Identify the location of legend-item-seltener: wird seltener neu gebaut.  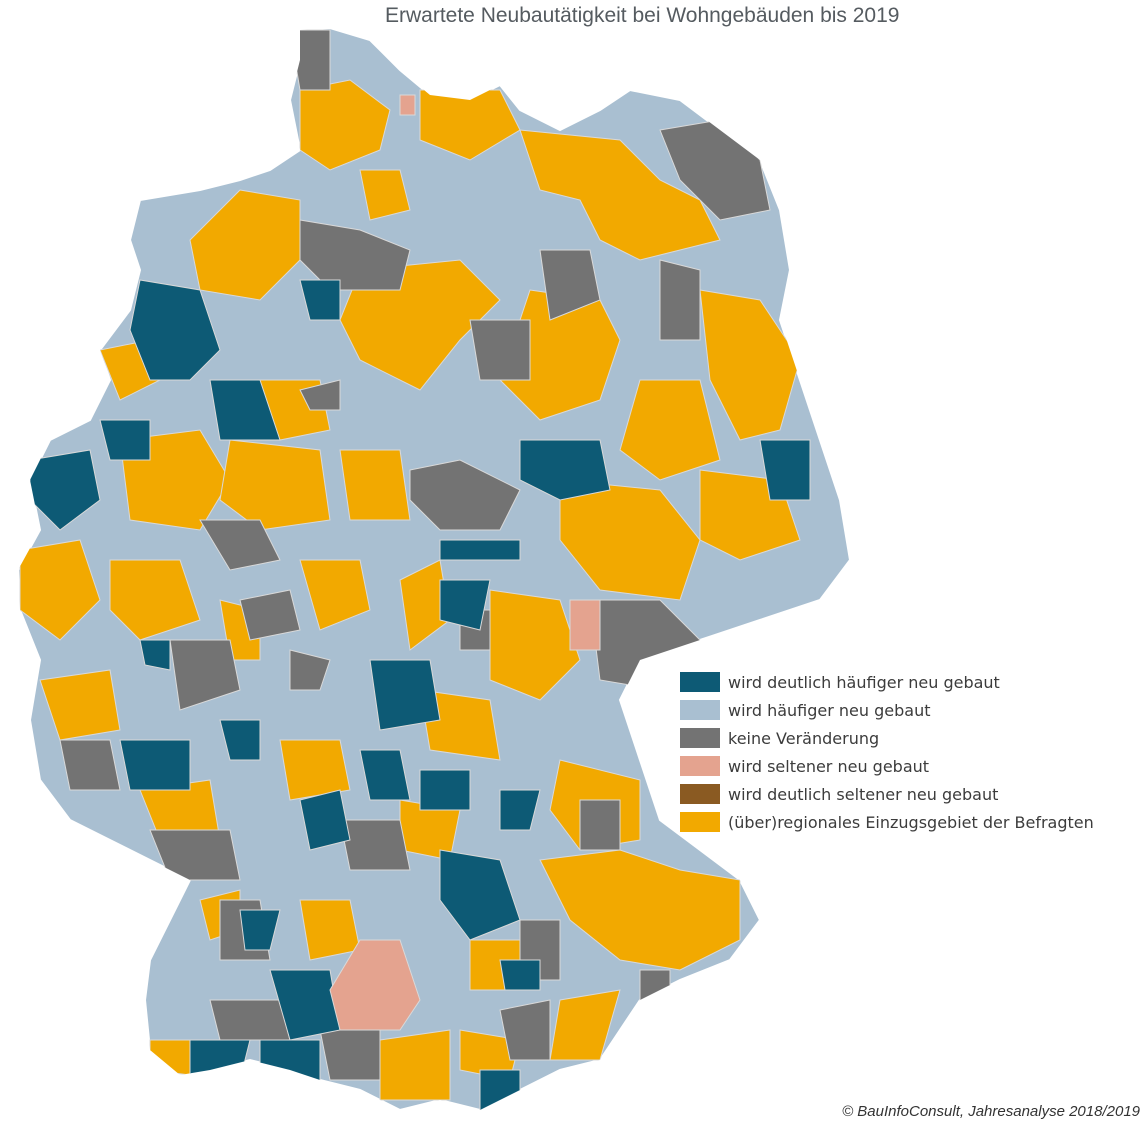
(913, 766).